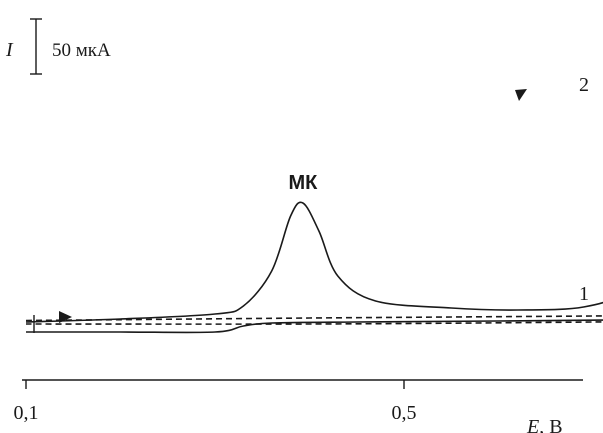 The height and width of the screenshot is (433, 603). What do you see at coordinates (532, 424) in the screenshot?
I see `x-axis-symbol: E` at bounding box center [532, 424].